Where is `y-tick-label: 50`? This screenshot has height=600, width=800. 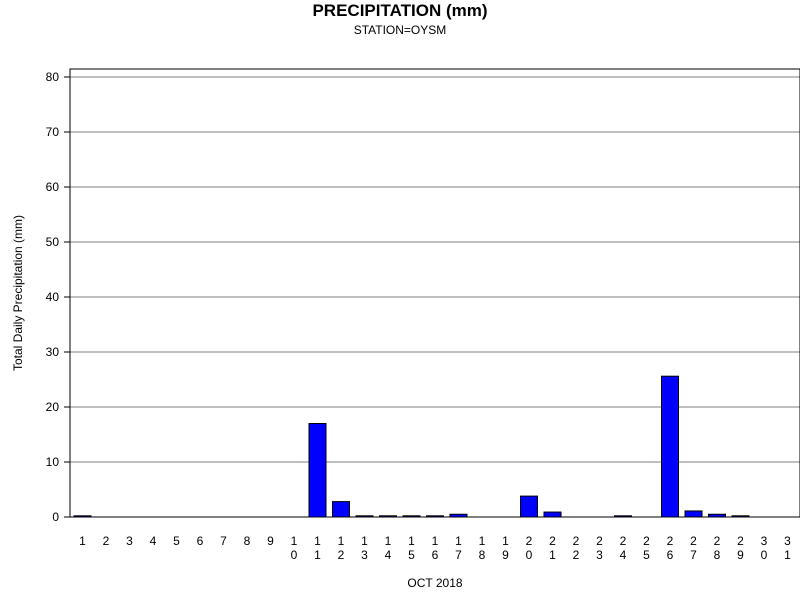
y-tick-label: 50 is located at coordinates (53, 242).